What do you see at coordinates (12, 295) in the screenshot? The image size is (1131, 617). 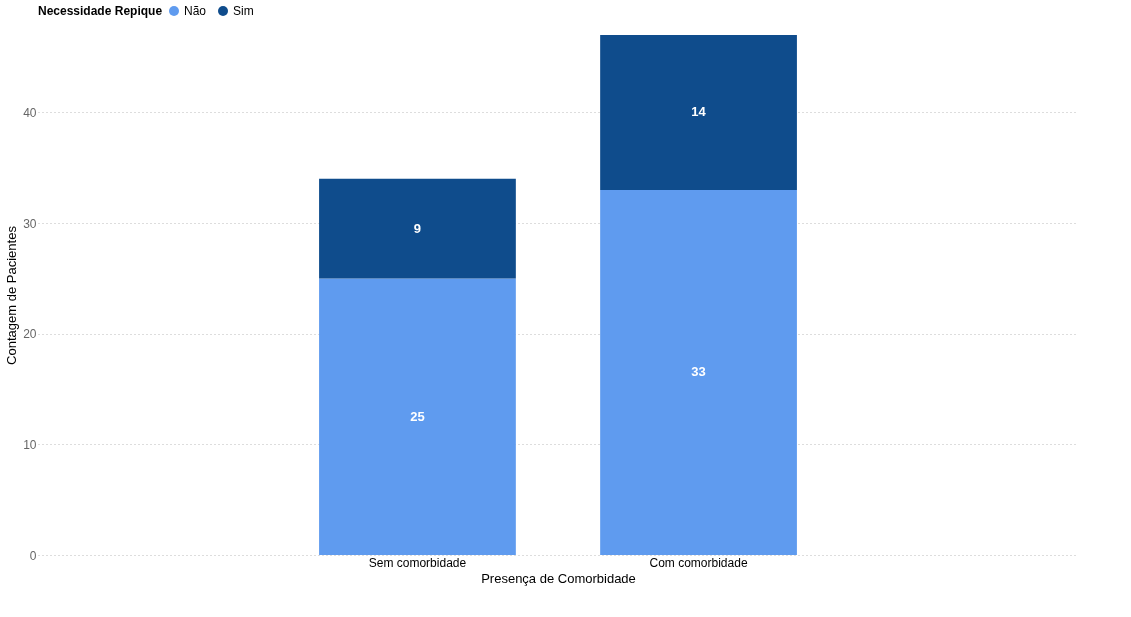 I see `y-axis-title: Contagem de Pacientes` at bounding box center [12, 295].